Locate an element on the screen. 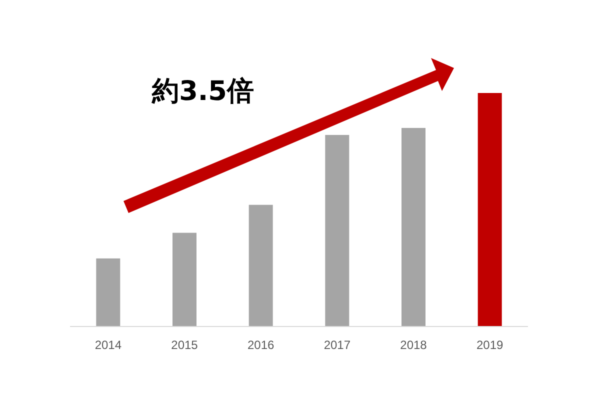 The height and width of the screenshot is (400, 600). x-tick-label: 2014 is located at coordinates (108, 345).